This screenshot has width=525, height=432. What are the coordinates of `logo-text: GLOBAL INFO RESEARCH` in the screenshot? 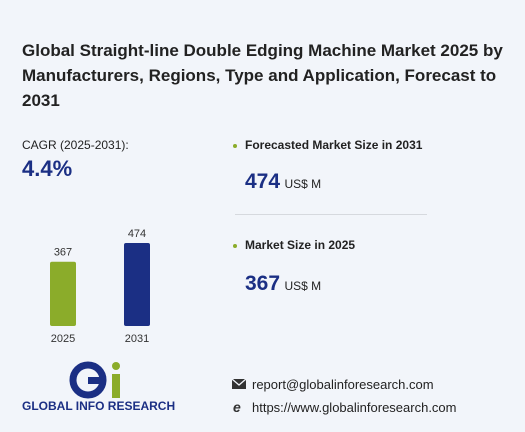 It's located at (99, 406).